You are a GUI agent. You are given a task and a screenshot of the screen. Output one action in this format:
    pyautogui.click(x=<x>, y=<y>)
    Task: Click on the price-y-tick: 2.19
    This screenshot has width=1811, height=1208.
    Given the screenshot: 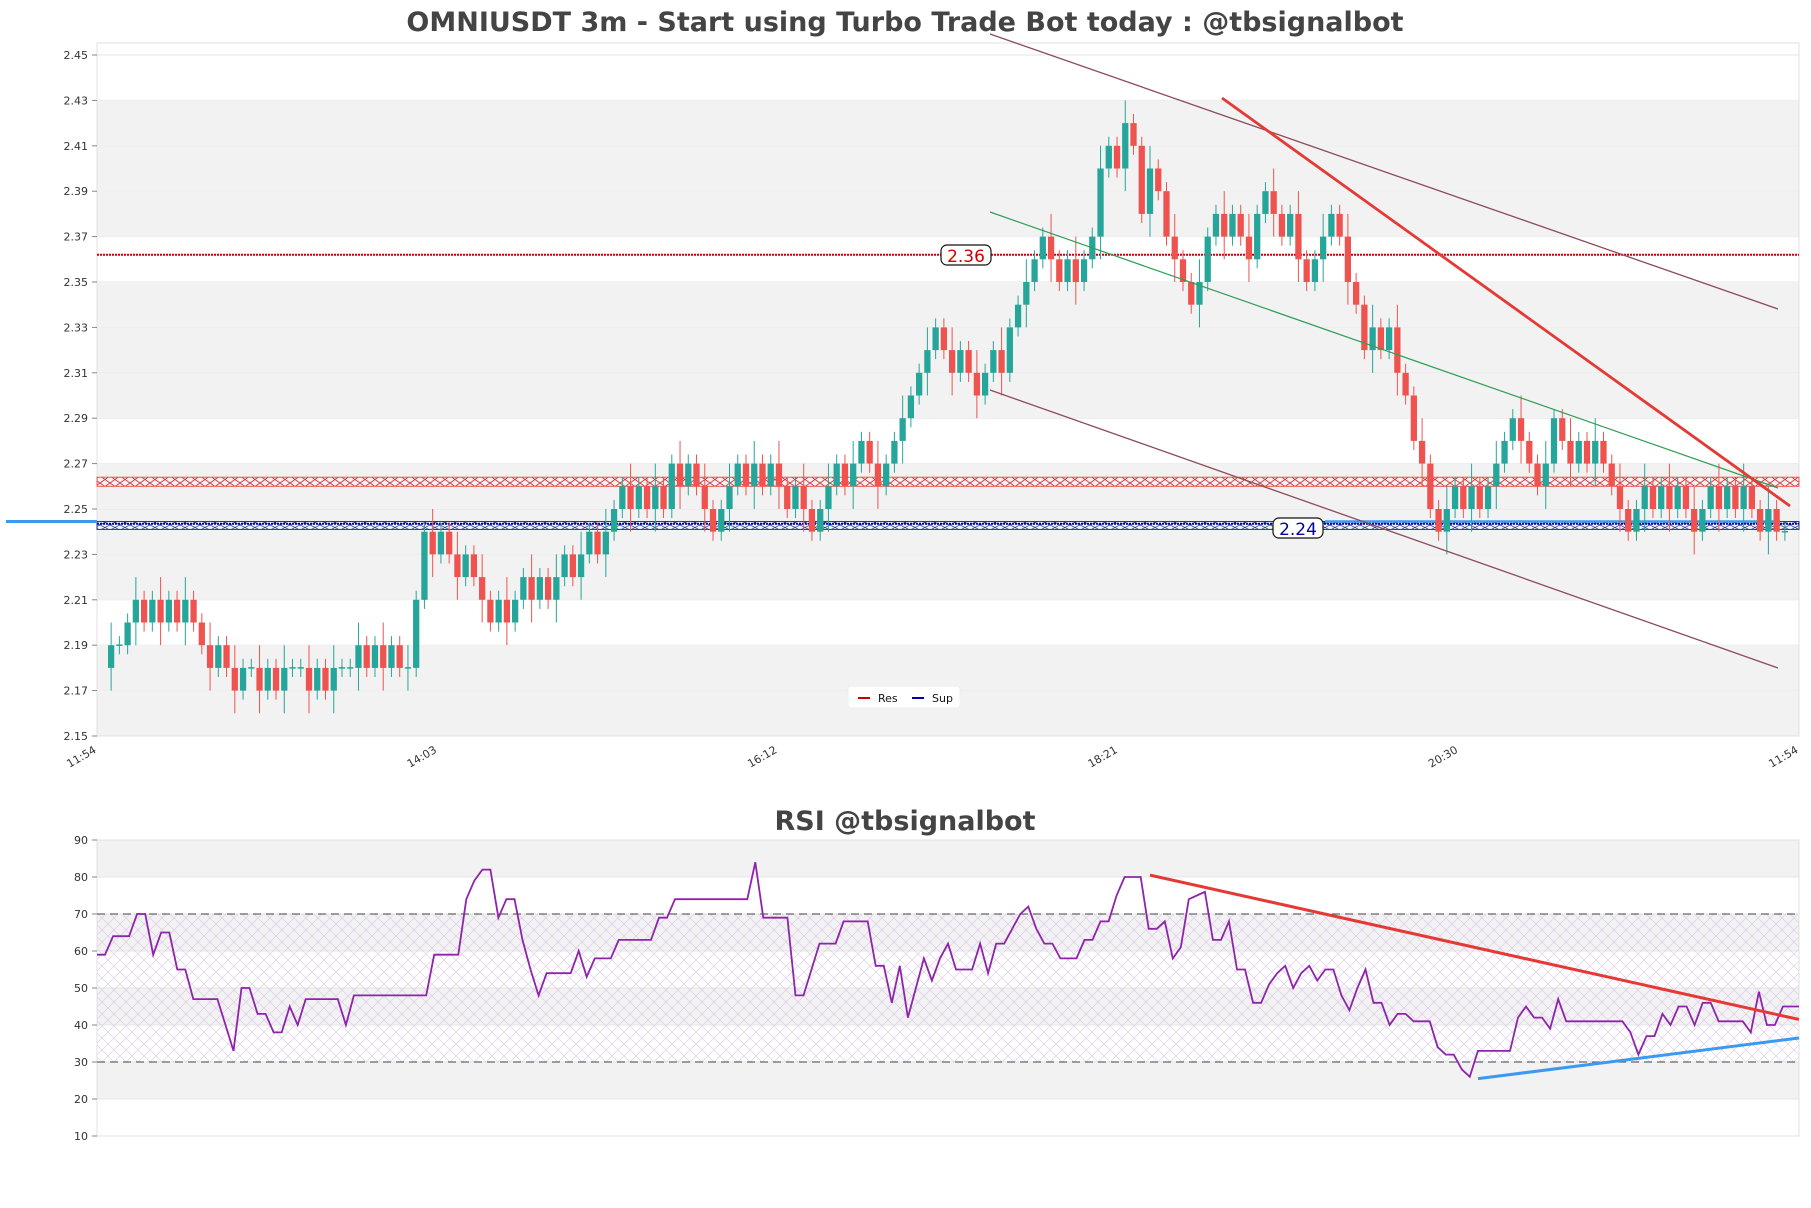 What is the action you would take?
    pyautogui.click(x=76, y=645)
    